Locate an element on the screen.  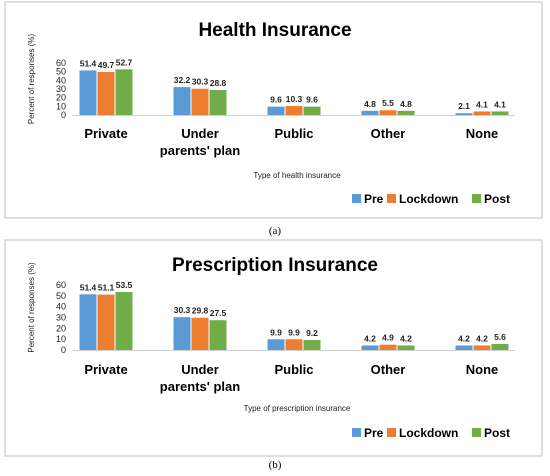
data-label: 9.2 is located at coordinates (312, 333).